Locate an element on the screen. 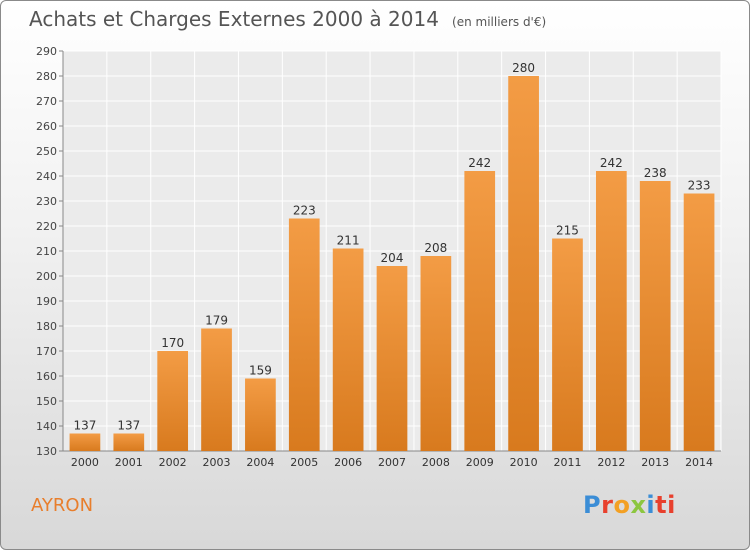 This screenshot has height=550, width=750. chart-subtitle: (en milliers d'€) is located at coordinates (499, 22).